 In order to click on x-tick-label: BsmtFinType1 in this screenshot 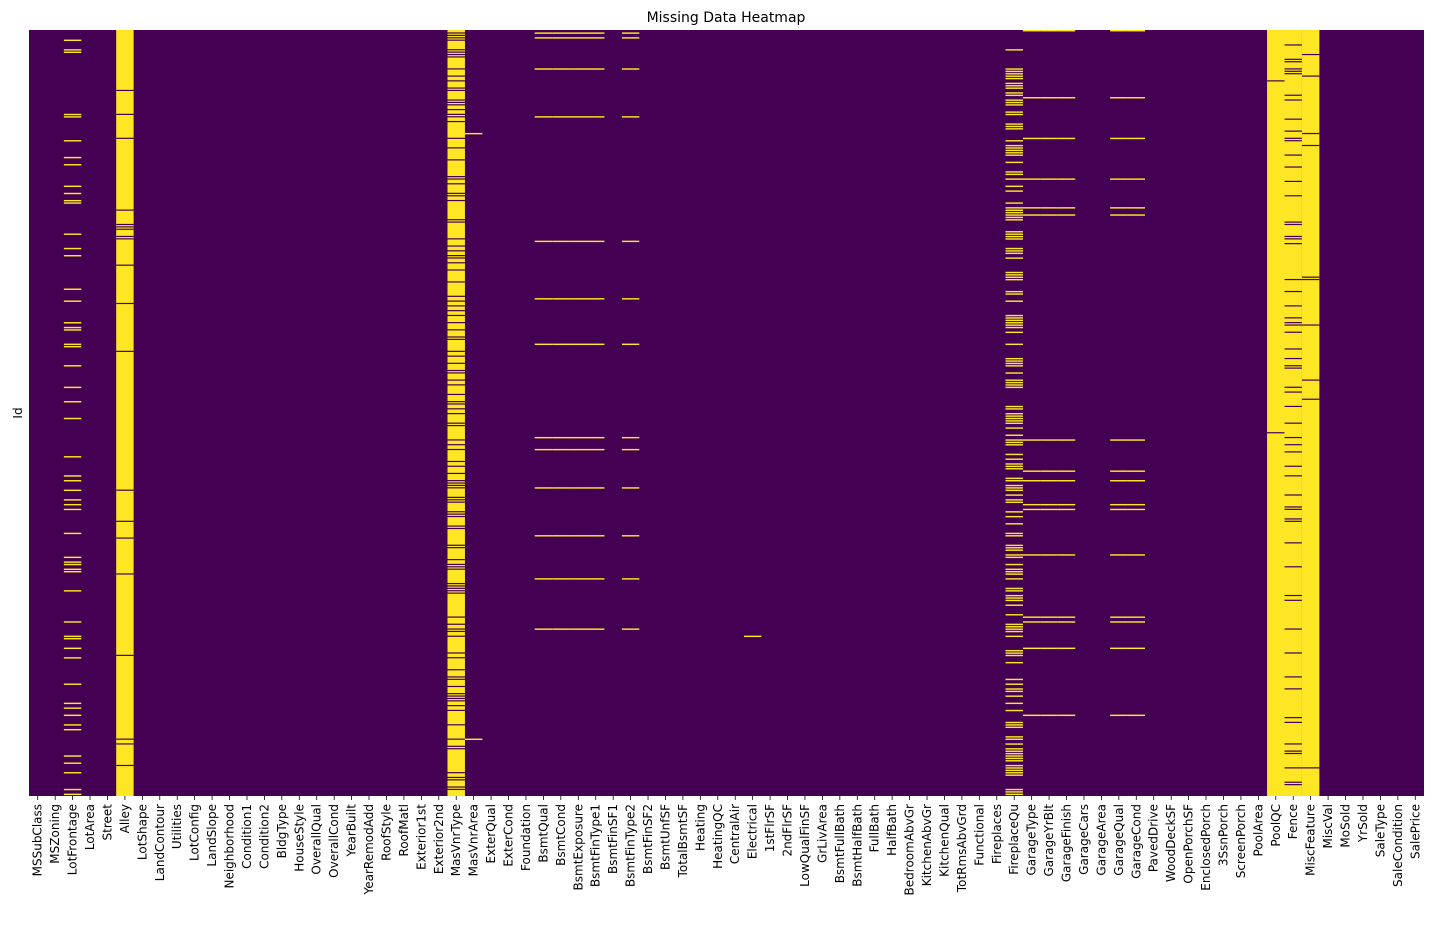, I will do `click(596, 845)`.